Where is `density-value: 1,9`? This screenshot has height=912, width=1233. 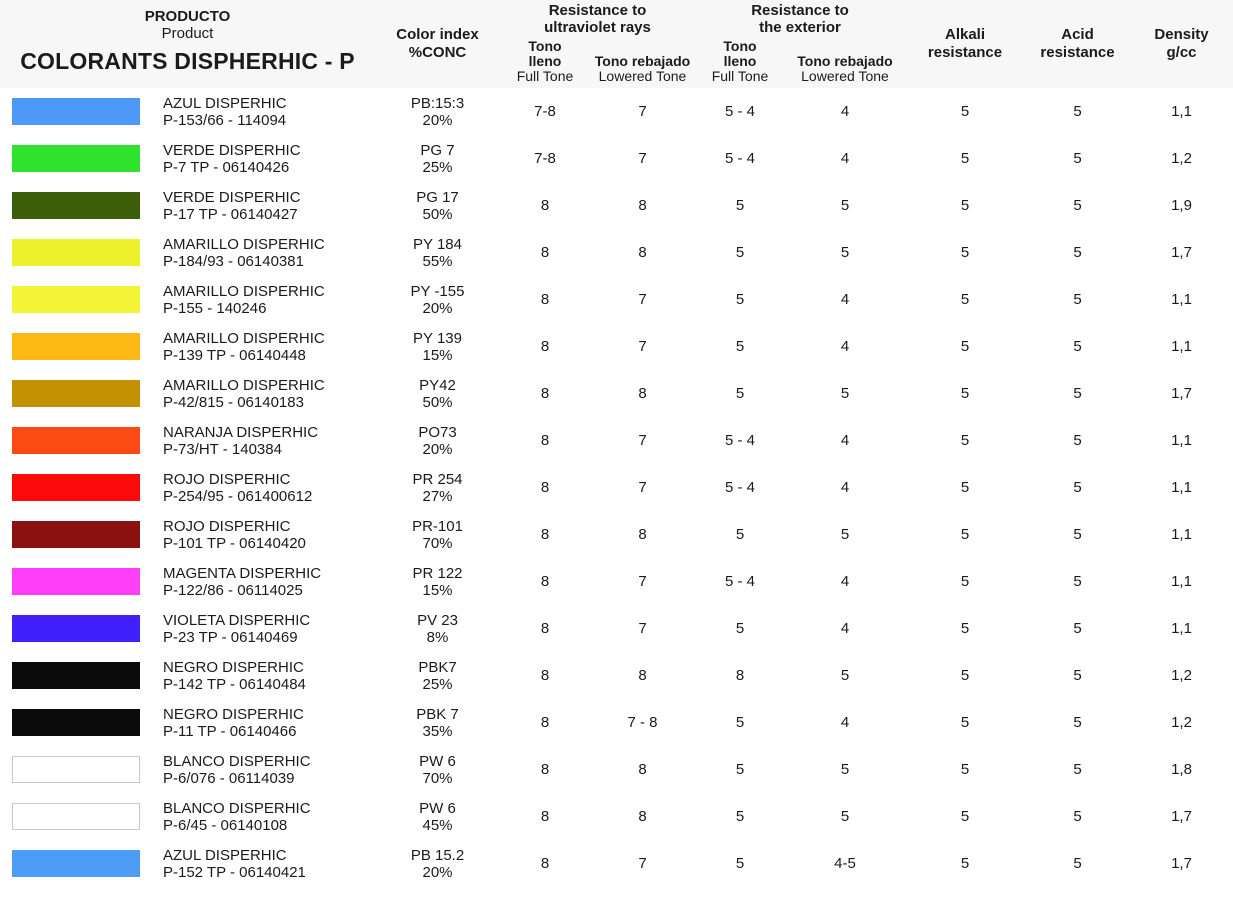
density-value: 1,9 is located at coordinates (1181, 205).